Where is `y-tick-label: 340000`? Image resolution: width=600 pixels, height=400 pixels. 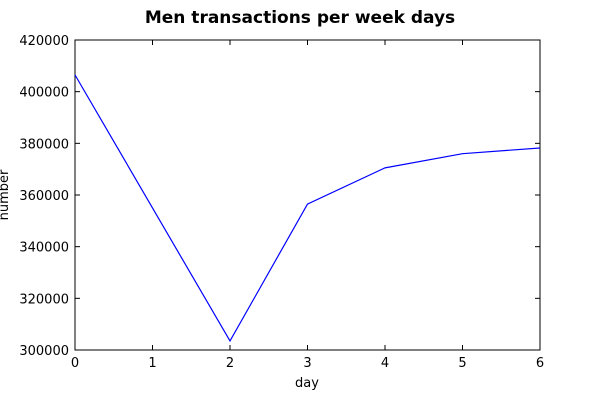 y-tick-label: 340000 is located at coordinates (44, 248).